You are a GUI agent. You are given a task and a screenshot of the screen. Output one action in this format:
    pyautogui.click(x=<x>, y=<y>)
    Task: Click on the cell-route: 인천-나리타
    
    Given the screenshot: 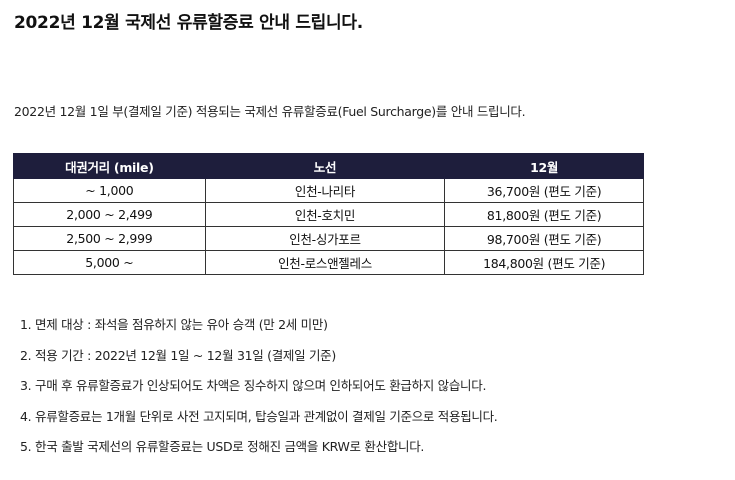 What is the action you would take?
    pyautogui.click(x=325, y=190)
    